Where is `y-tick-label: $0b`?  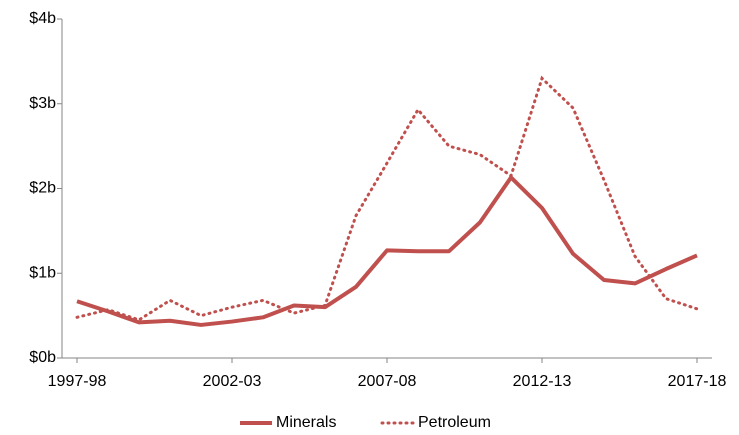 y-tick-label: $0b is located at coordinates (42, 357).